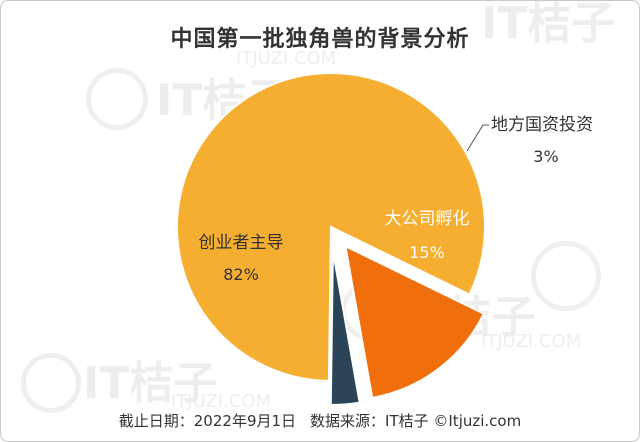 Image resolution: width=640 pixels, height=442 pixels. Describe the element at coordinates (427, 252) in the screenshot. I see `slice-value-corp-incubated: 15%` at that location.